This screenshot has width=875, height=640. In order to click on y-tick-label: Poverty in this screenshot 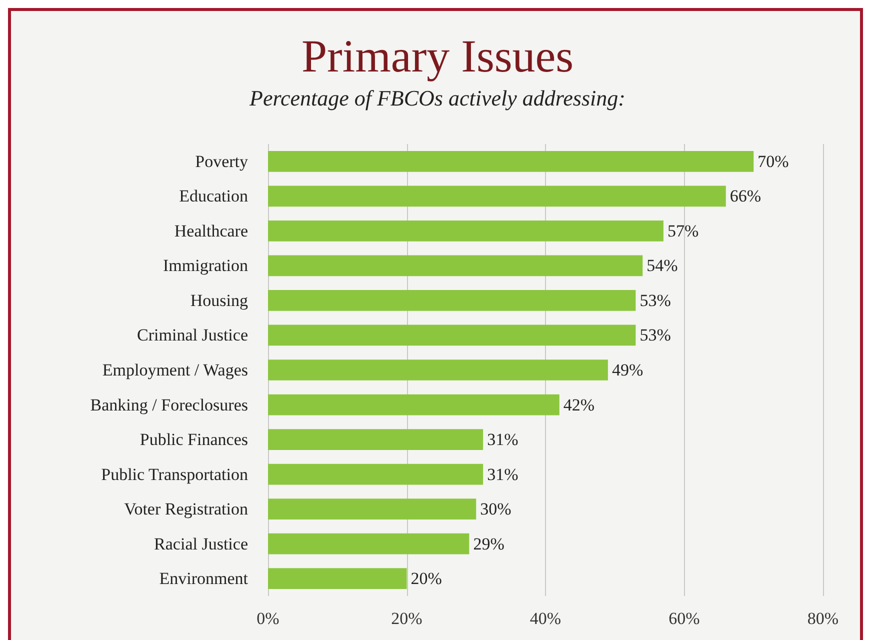, I will do `click(221, 161)`.